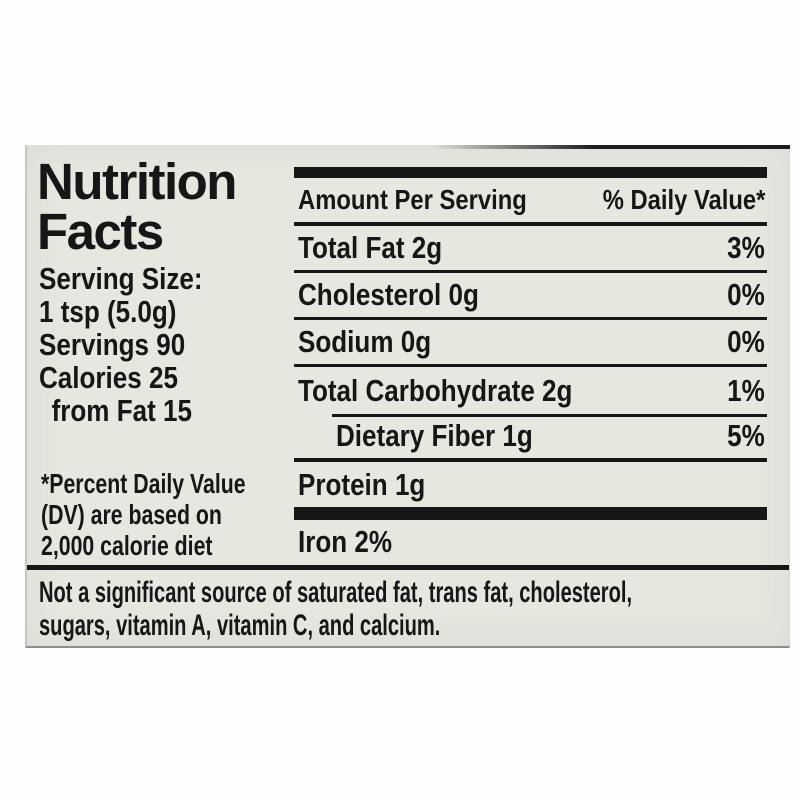 Image resolution: width=800 pixels, height=800 pixels. Describe the element at coordinates (121, 278) in the screenshot. I see `serving-size-label: Serving Size:` at that location.